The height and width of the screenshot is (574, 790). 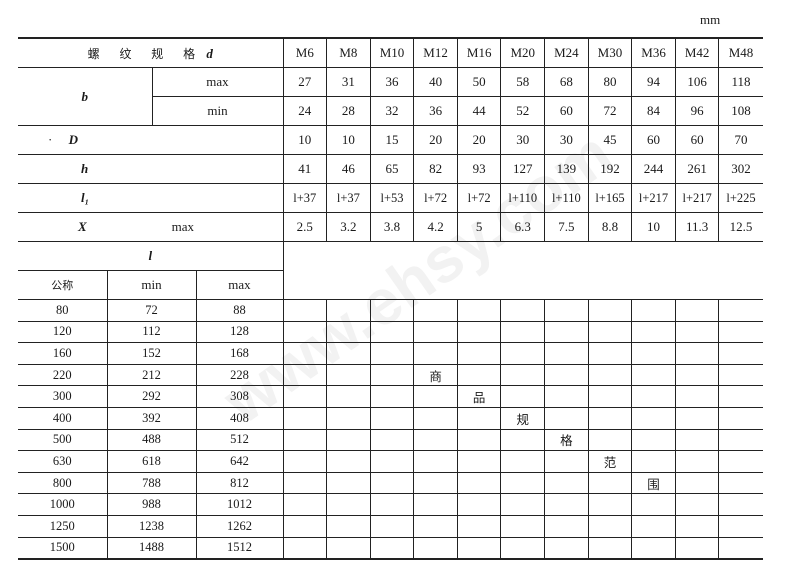 I want to click on bmin-value: 52, so click(x=523, y=111).